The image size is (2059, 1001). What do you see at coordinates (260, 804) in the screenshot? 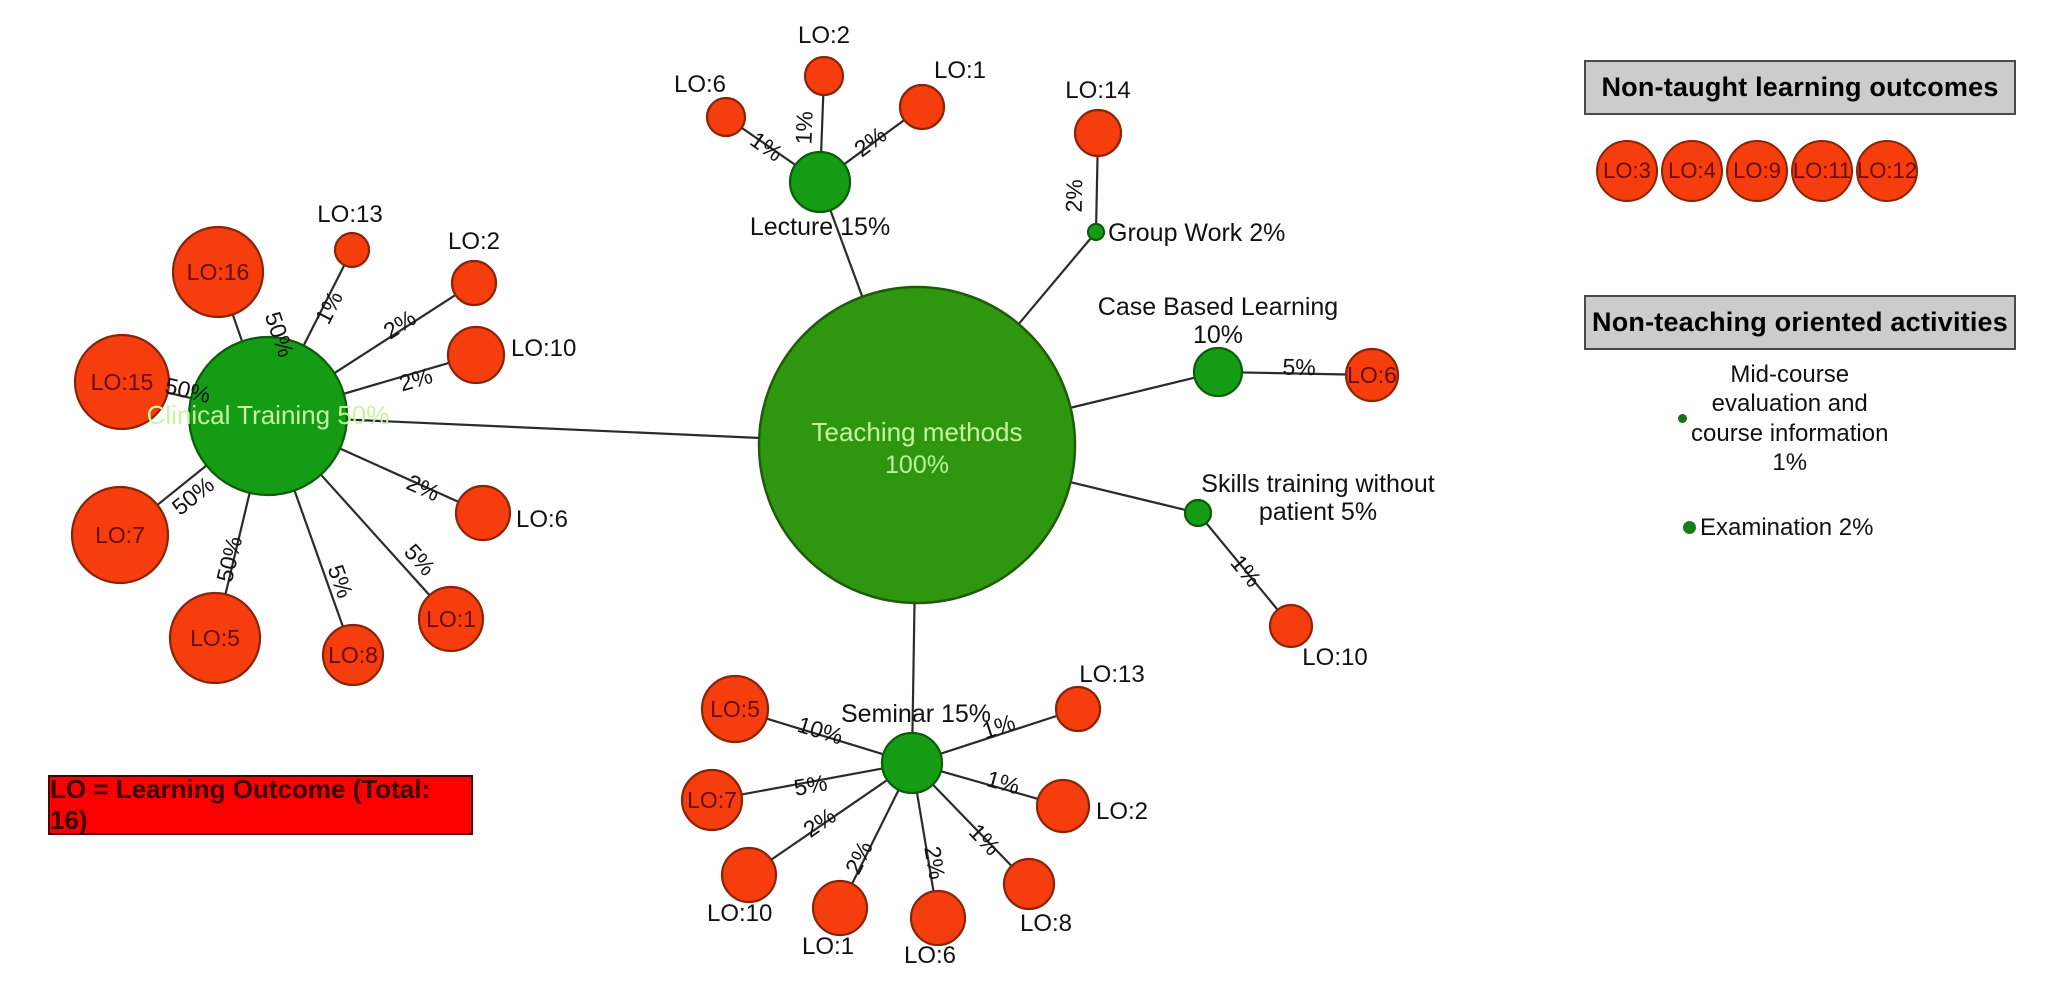
I see `learning-outcome-key: LO = Learning Outcome (Total: 16)` at bounding box center [260, 804].